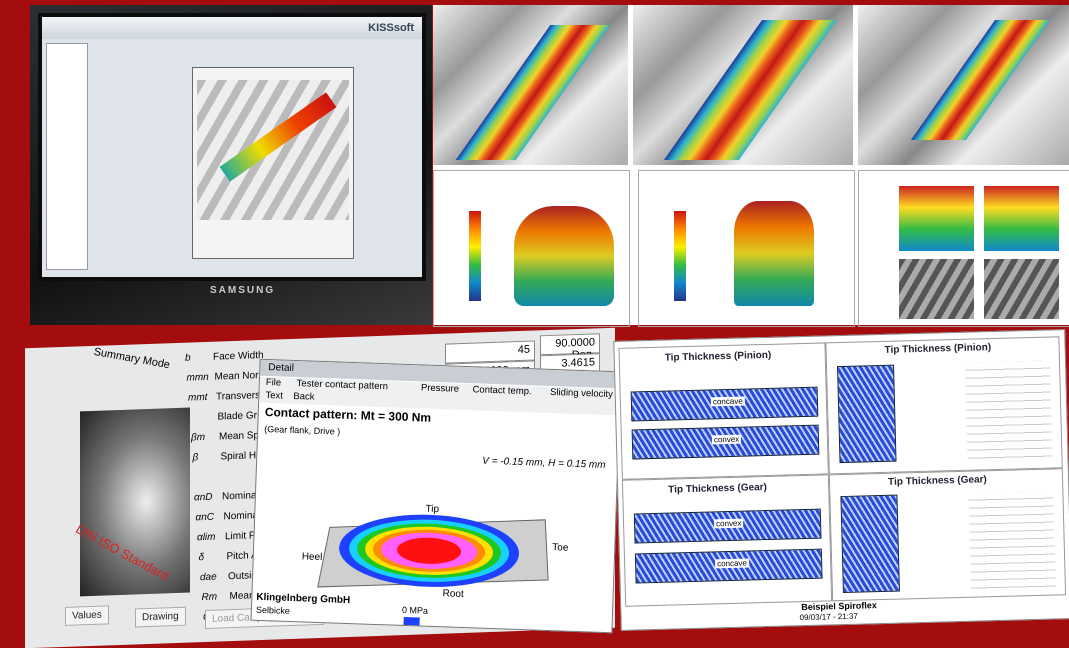  Describe the element at coordinates (273, 382) in the screenshot. I see `menu-item: File` at that location.